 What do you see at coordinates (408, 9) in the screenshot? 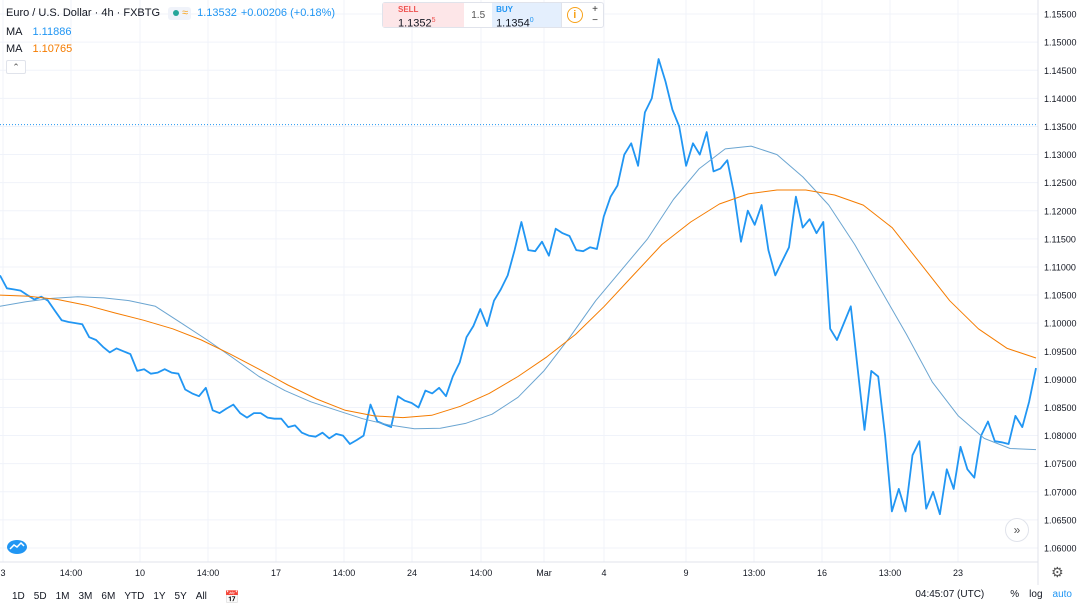
I see `sell-label: SELL` at bounding box center [408, 9].